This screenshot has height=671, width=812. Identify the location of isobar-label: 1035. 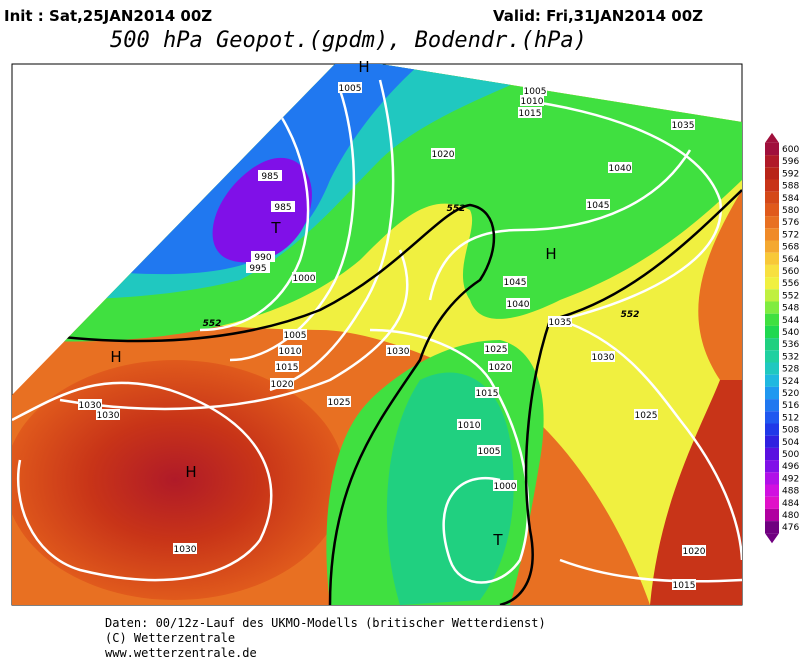
(560, 323).